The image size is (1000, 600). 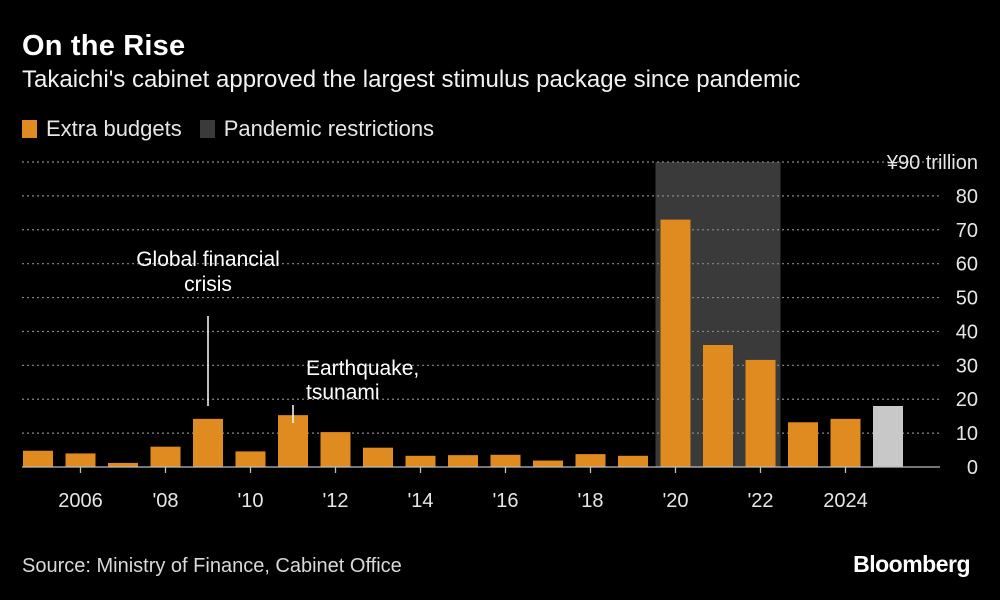 What do you see at coordinates (967, 434) in the screenshot?
I see `y-tick-label-10: 10` at bounding box center [967, 434].